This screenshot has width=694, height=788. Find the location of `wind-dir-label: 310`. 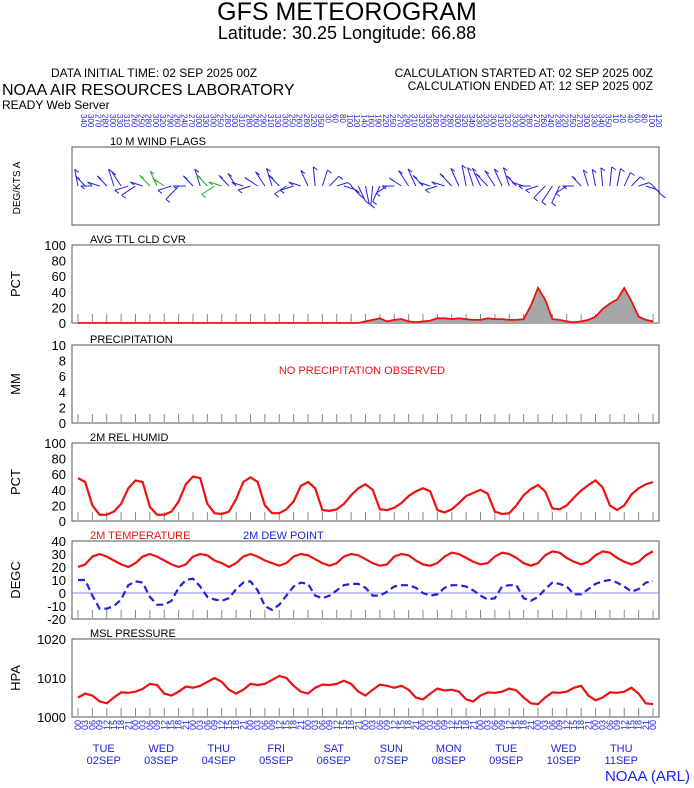

wind-dir-label: 310 is located at coordinates (241, 121).